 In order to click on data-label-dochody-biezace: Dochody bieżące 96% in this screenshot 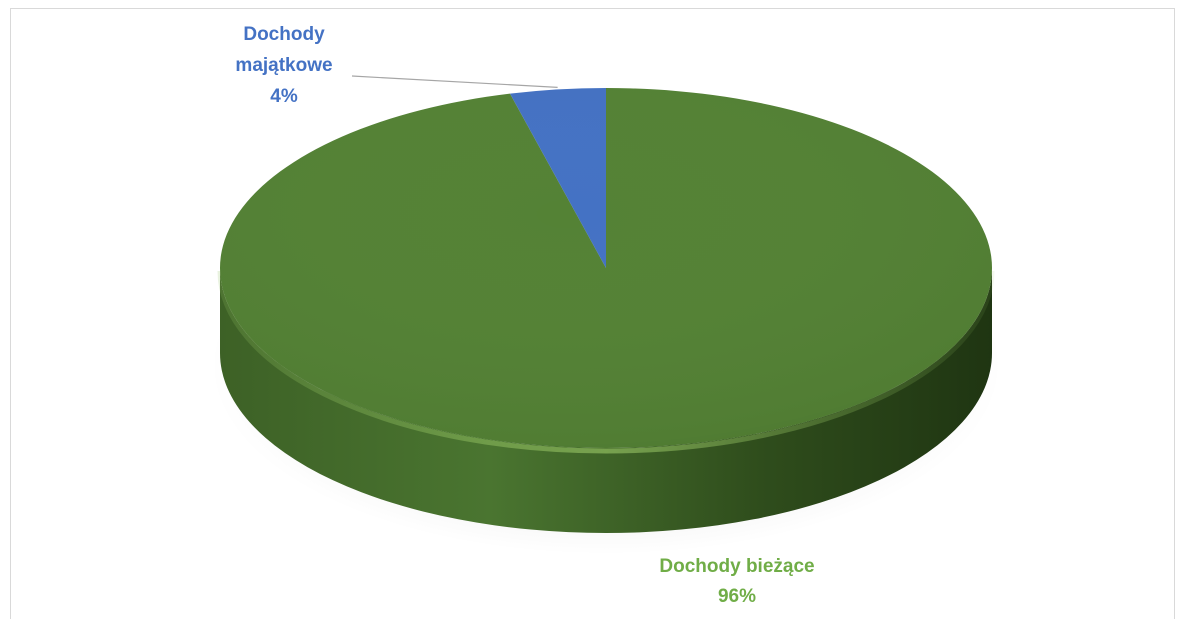, I will do `click(736, 581)`.